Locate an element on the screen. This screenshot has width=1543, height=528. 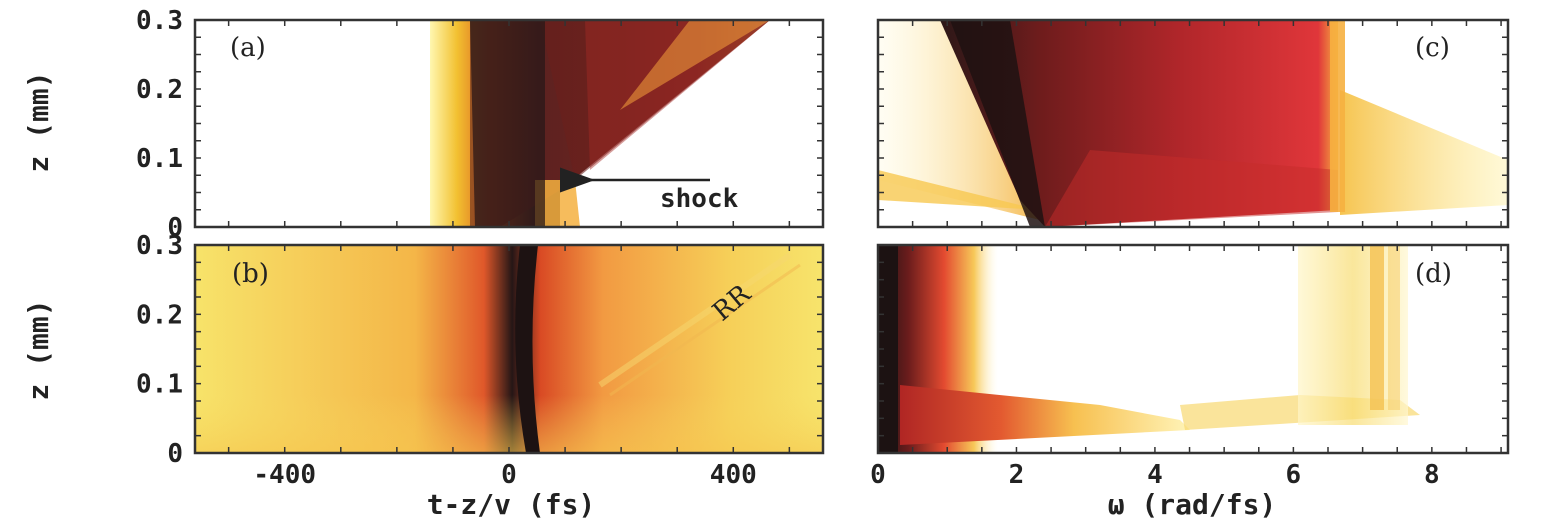
panel-a-y-tick-labels: 0 0.1 0.2 0.3 is located at coordinates (159, 124).